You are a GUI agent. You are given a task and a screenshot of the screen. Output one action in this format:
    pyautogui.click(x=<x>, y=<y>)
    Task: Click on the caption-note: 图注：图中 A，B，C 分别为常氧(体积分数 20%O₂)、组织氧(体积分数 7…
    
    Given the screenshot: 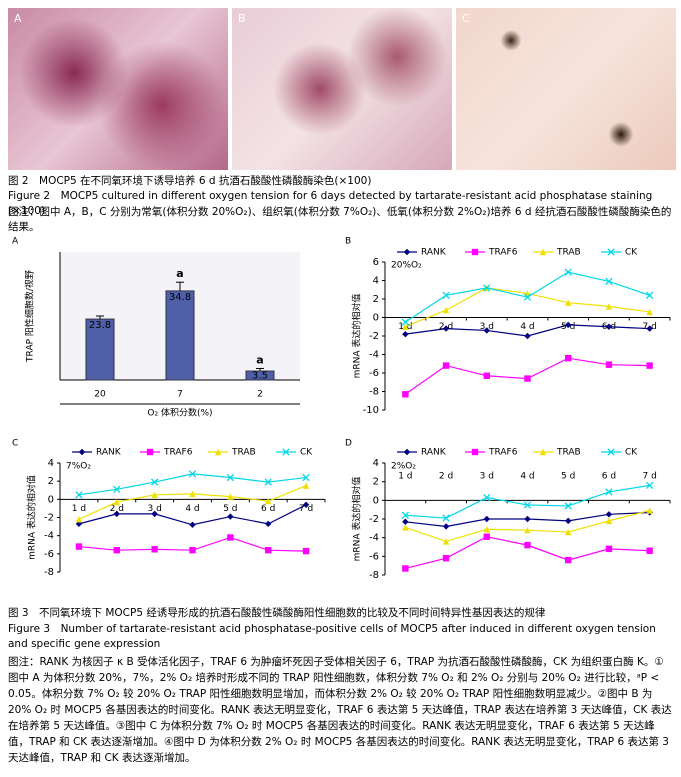 What is the action you would take?
    pyautogui.click(x=340, y=219)
    